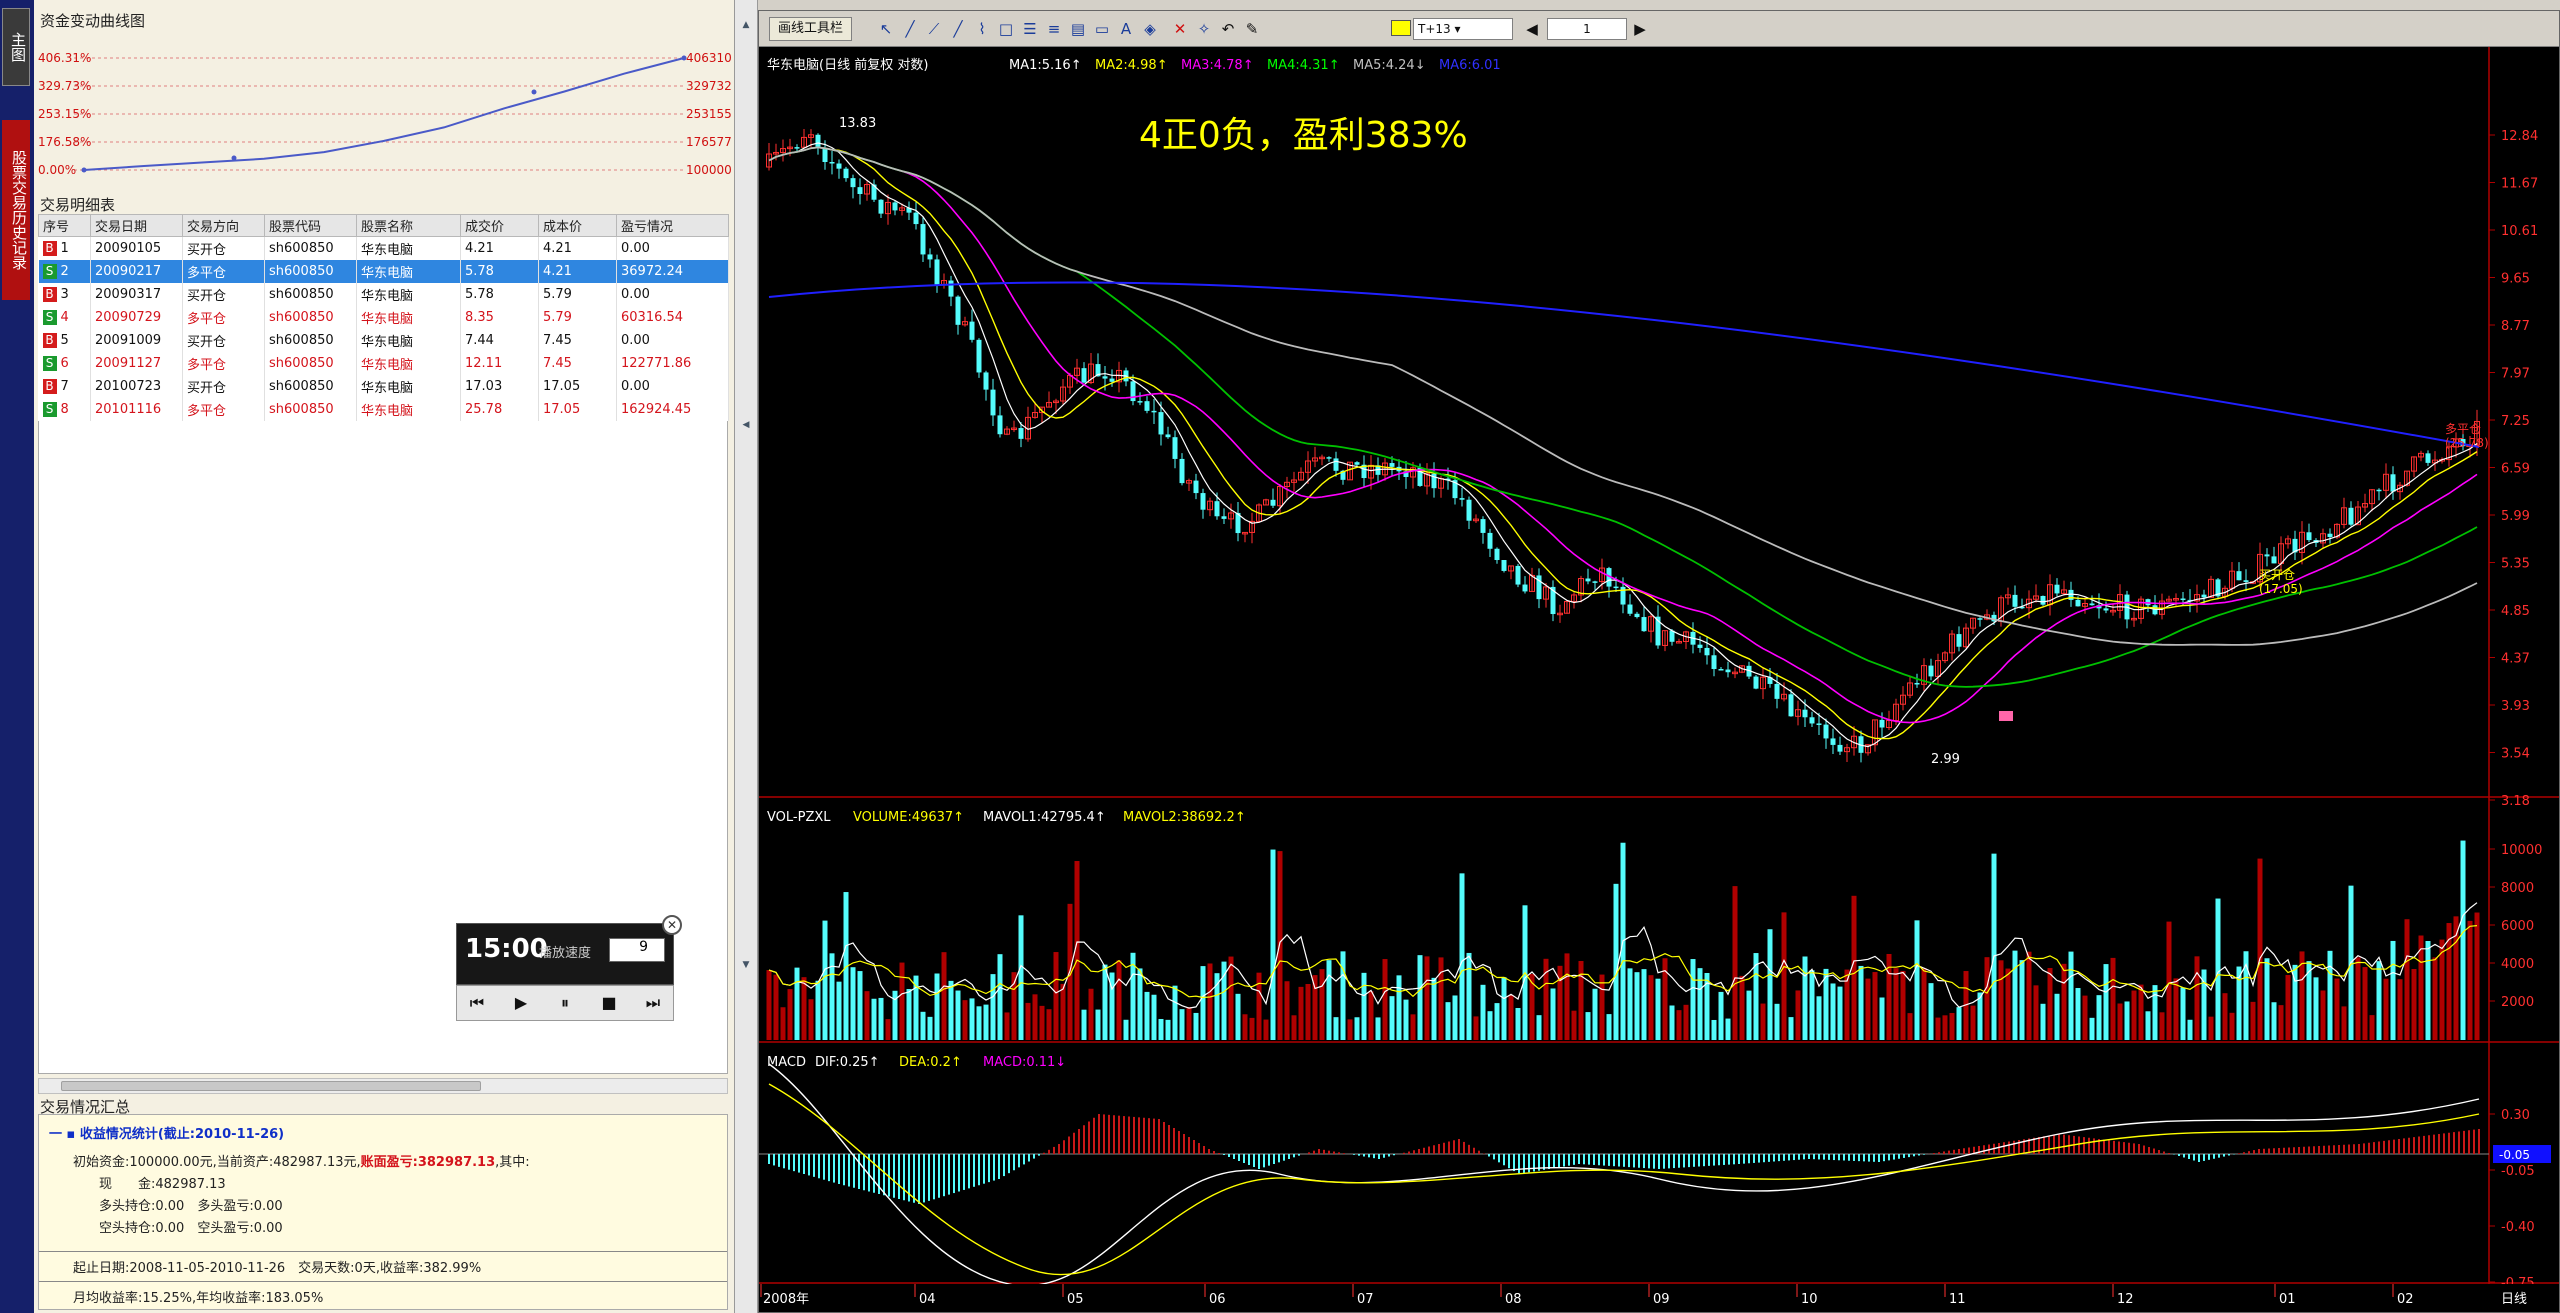 The height and width of the screenshot is (1313, 2560). I want to click on font-select: T+13 ▾, so click(1463, 29).